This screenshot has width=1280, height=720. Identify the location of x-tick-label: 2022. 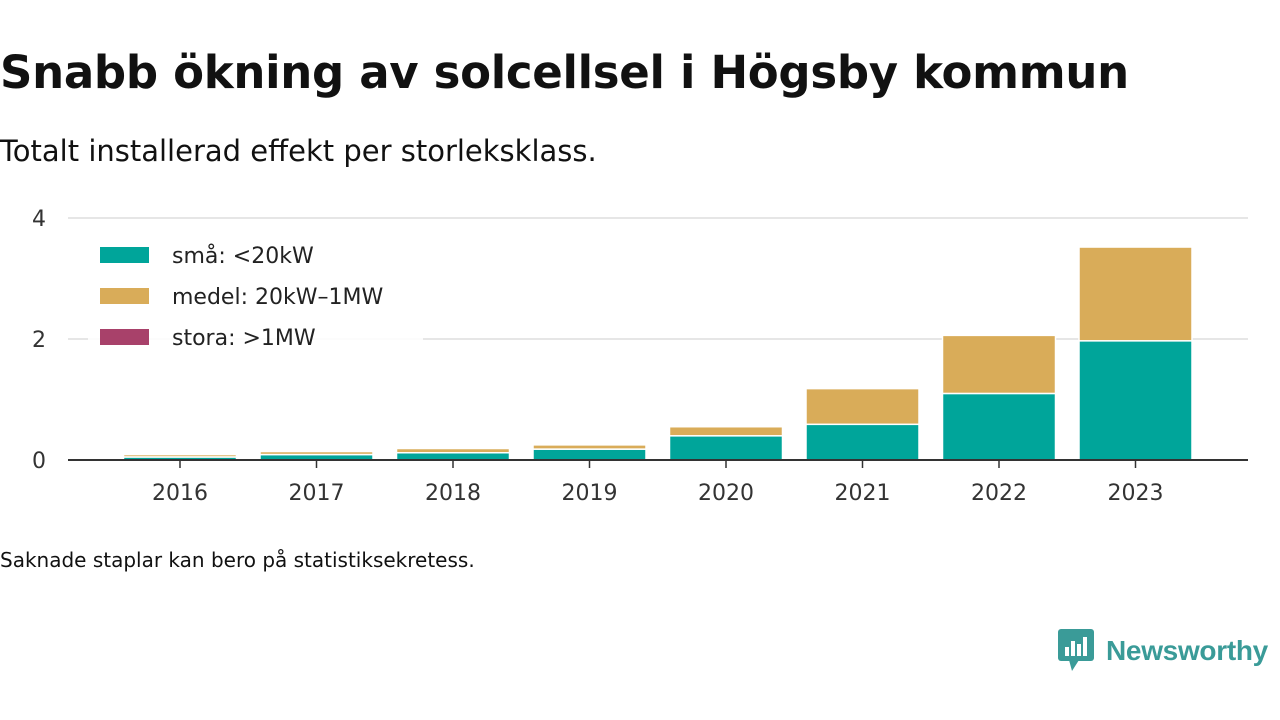
(999, 493).